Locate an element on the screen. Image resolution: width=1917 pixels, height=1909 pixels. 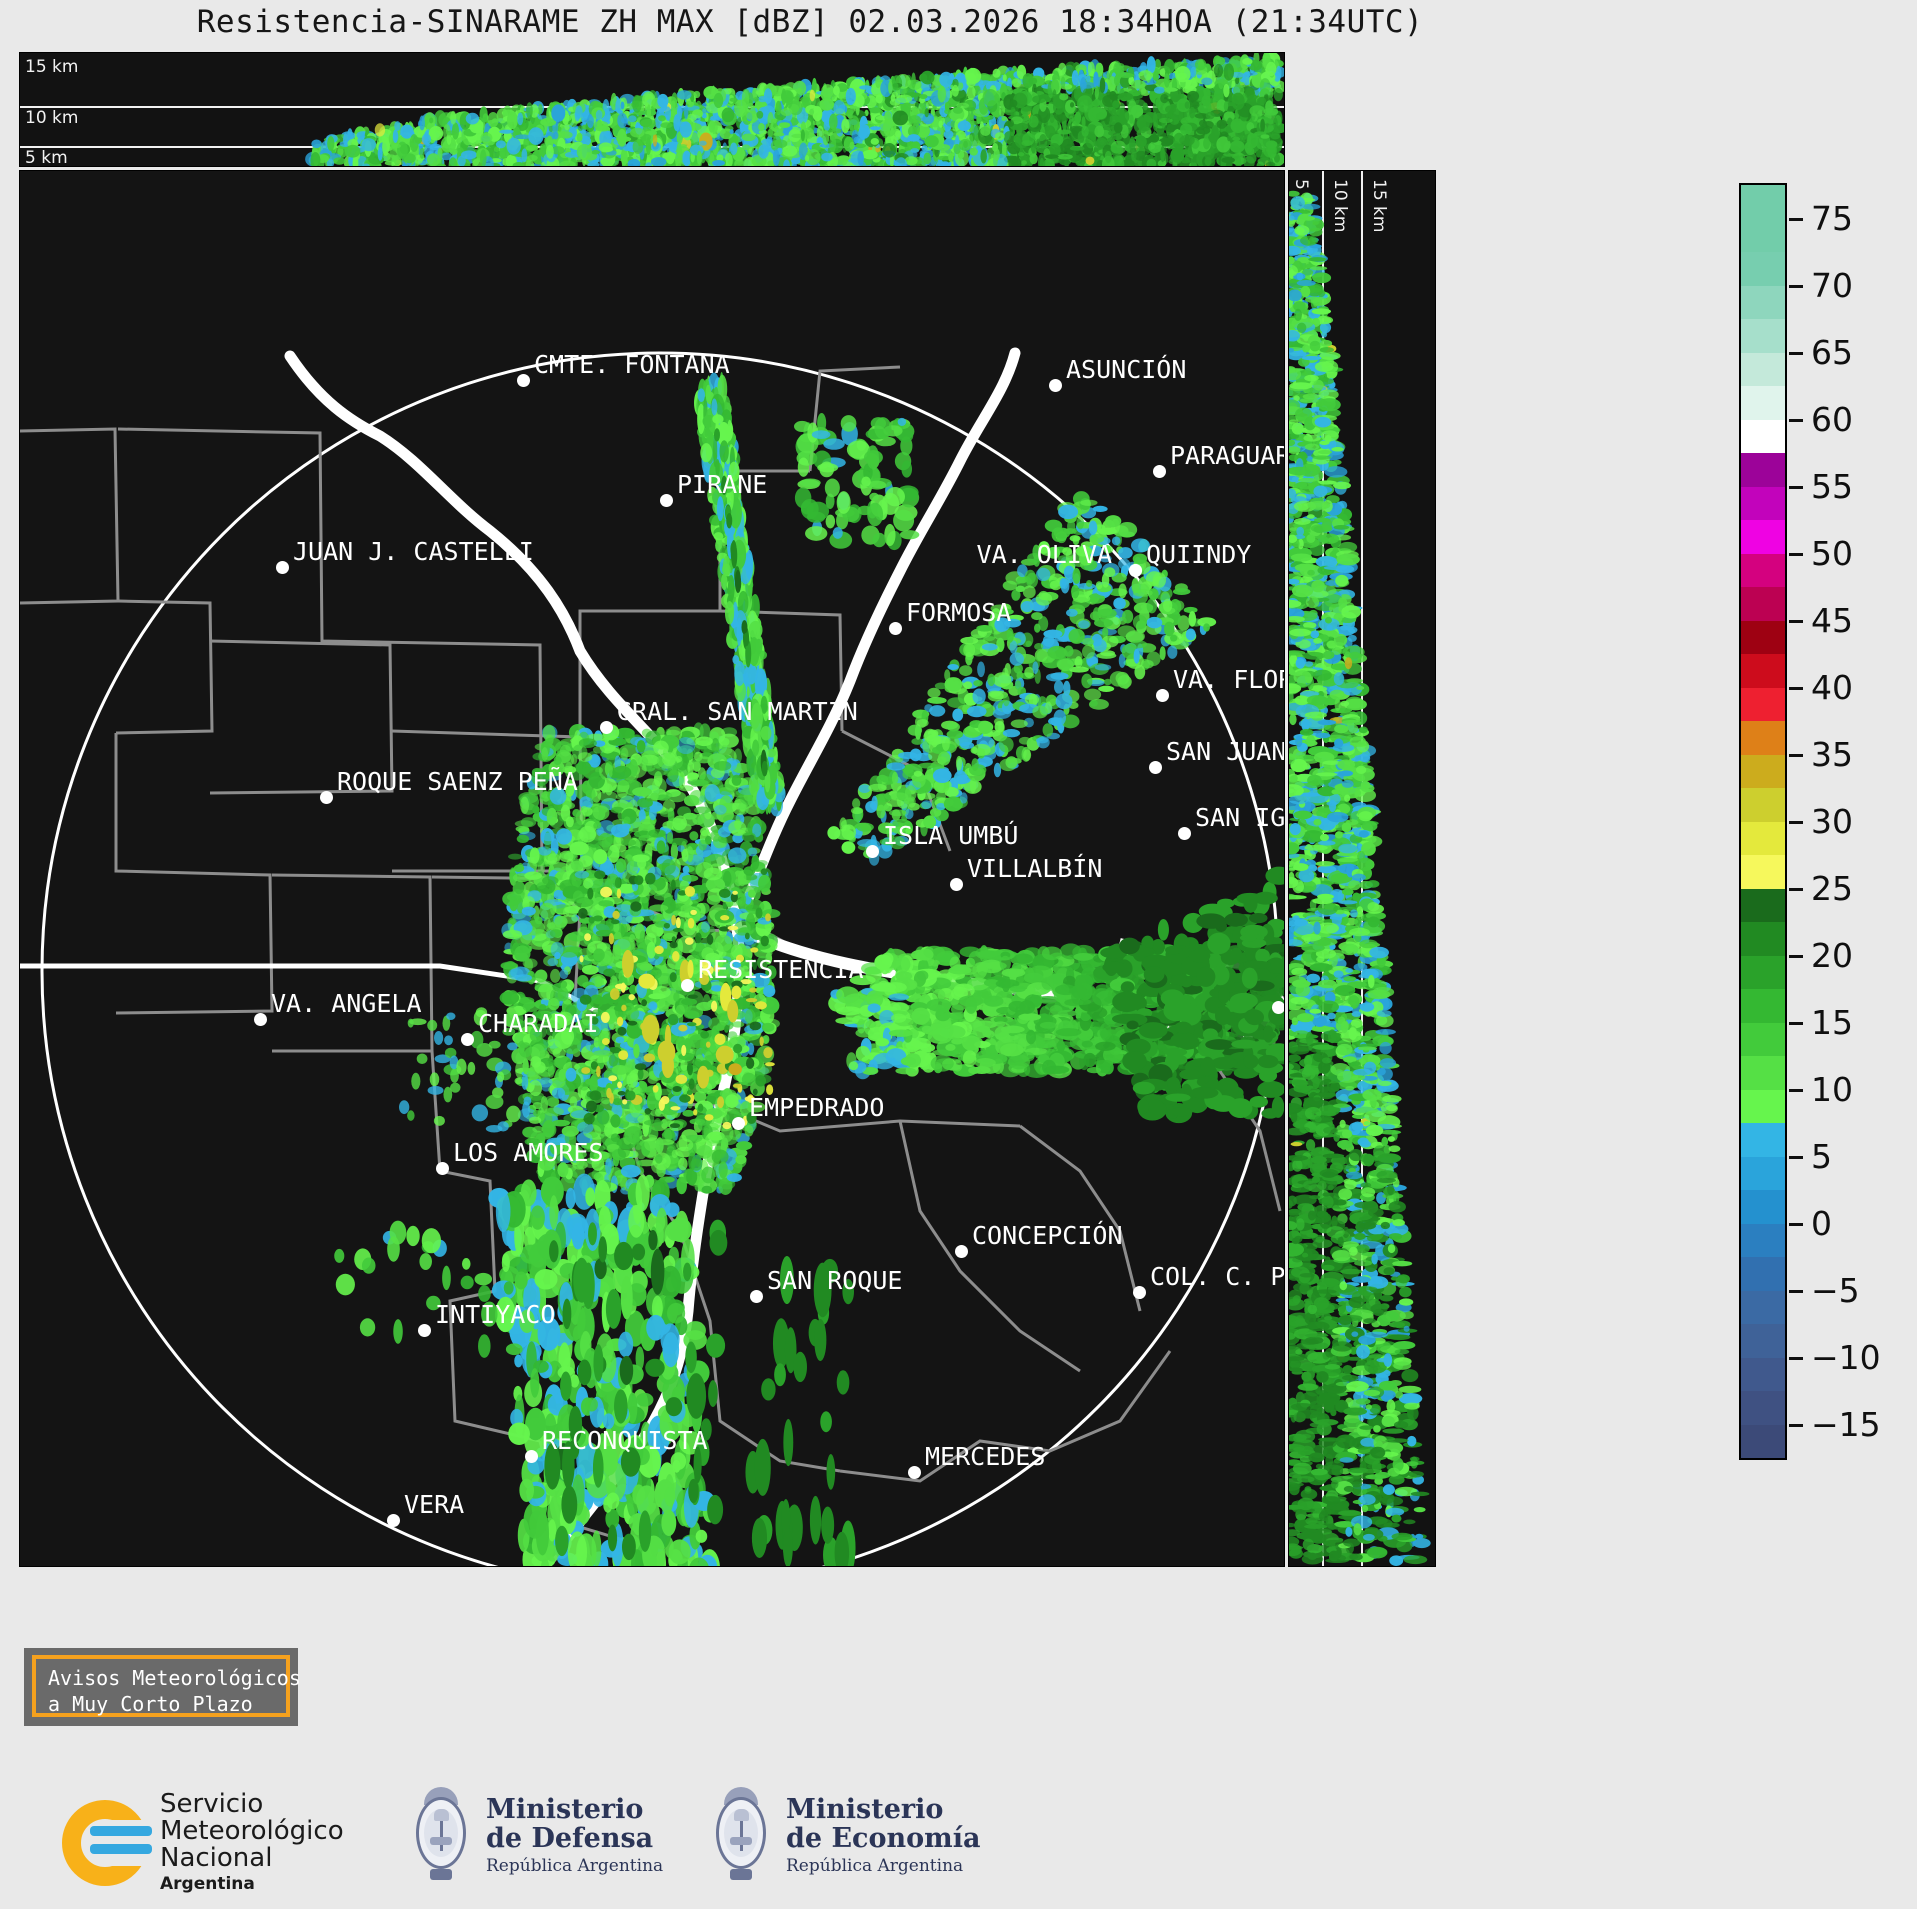
right-cross-section-panel: 5 km 10 km 15 km is located at coordinates (1362, 868).